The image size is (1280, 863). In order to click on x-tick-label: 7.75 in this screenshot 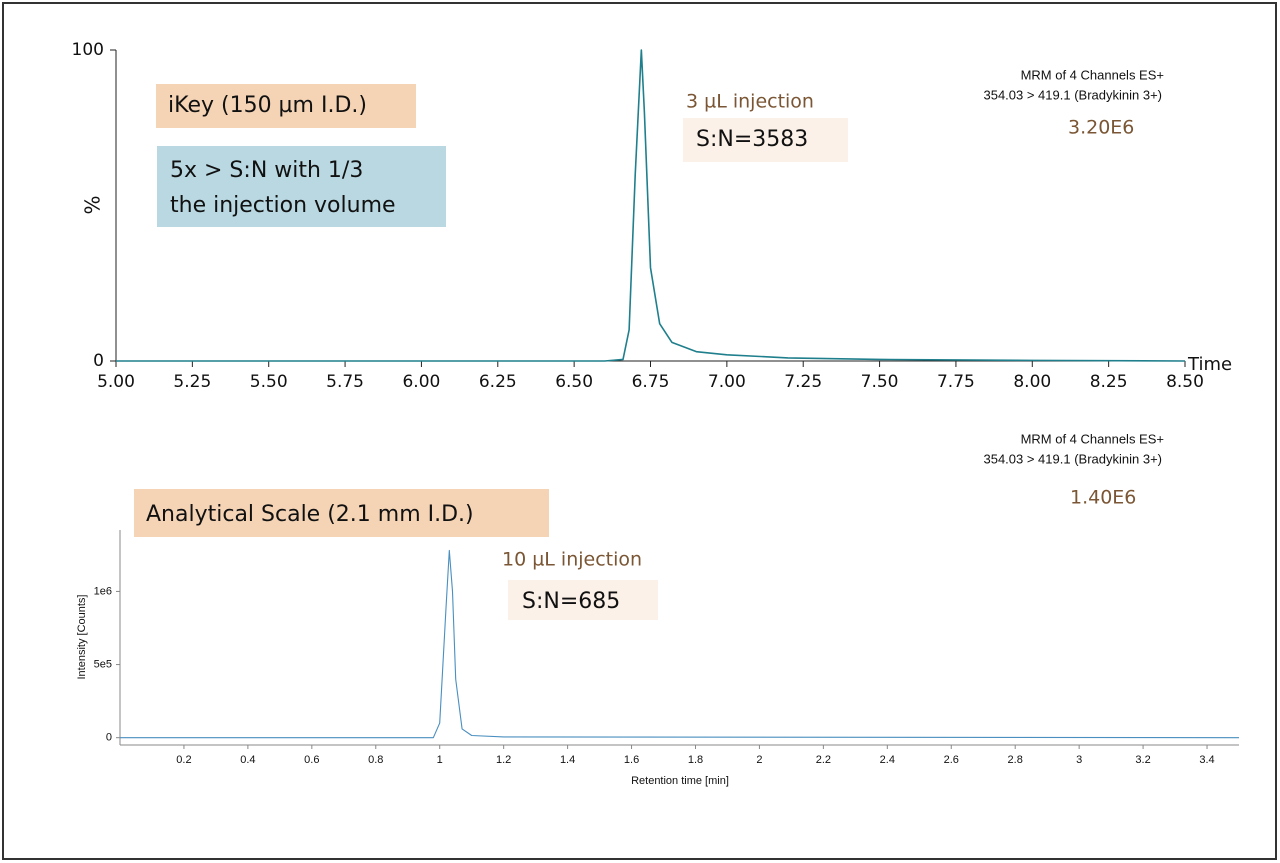, I will do `click(956, 382)`.